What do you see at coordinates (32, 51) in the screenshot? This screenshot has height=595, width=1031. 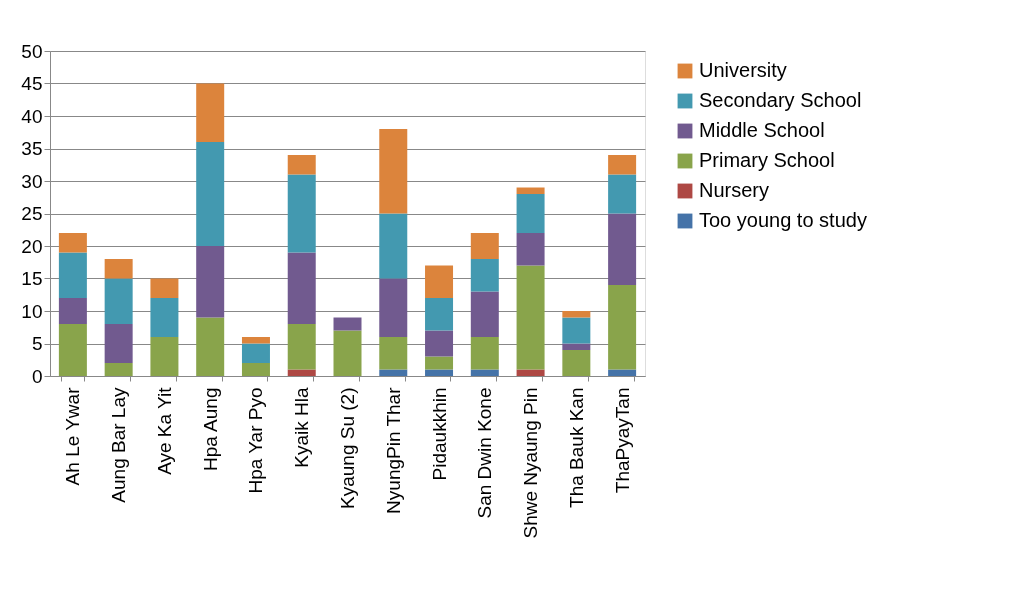 I see `y-tick-label: 50` at bounding box center [32, 51].